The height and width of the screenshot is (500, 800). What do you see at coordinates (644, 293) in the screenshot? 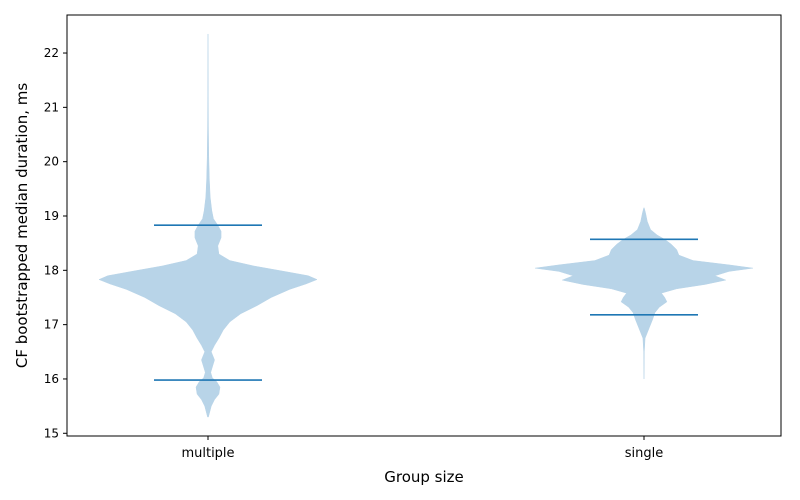
I see `violin-body-single` at bounding box center [644, 293].